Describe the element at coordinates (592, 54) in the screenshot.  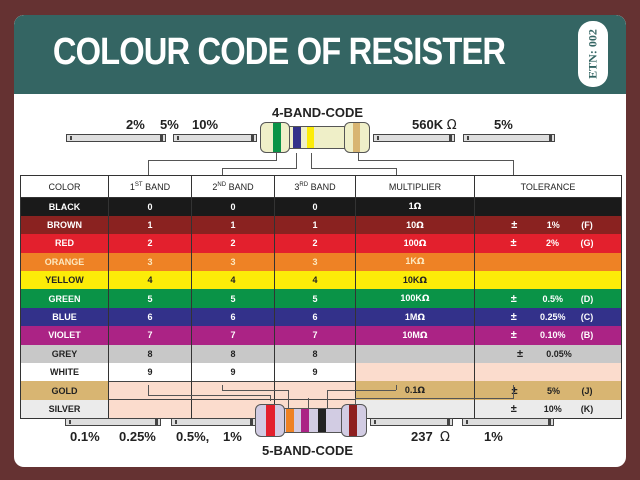
I see `badge-label: ETN: 002` at that location.